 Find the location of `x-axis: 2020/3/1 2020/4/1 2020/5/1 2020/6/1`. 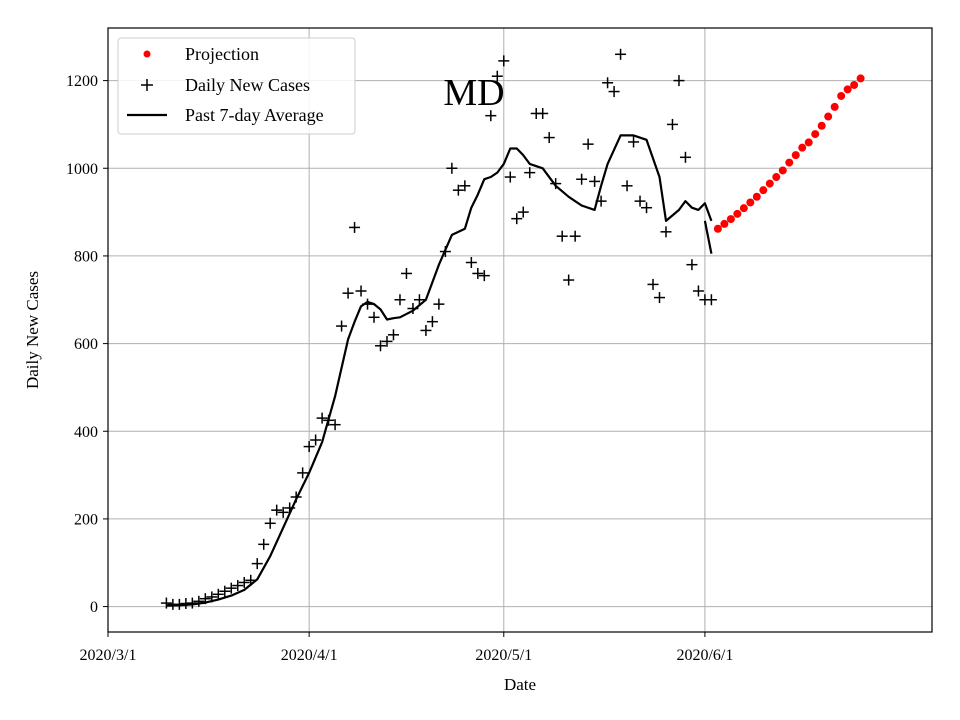

x-axis: 2020/3/1 2020/4/1 2020/5/1 2020/6/1 is located at coordinates (406, 648).